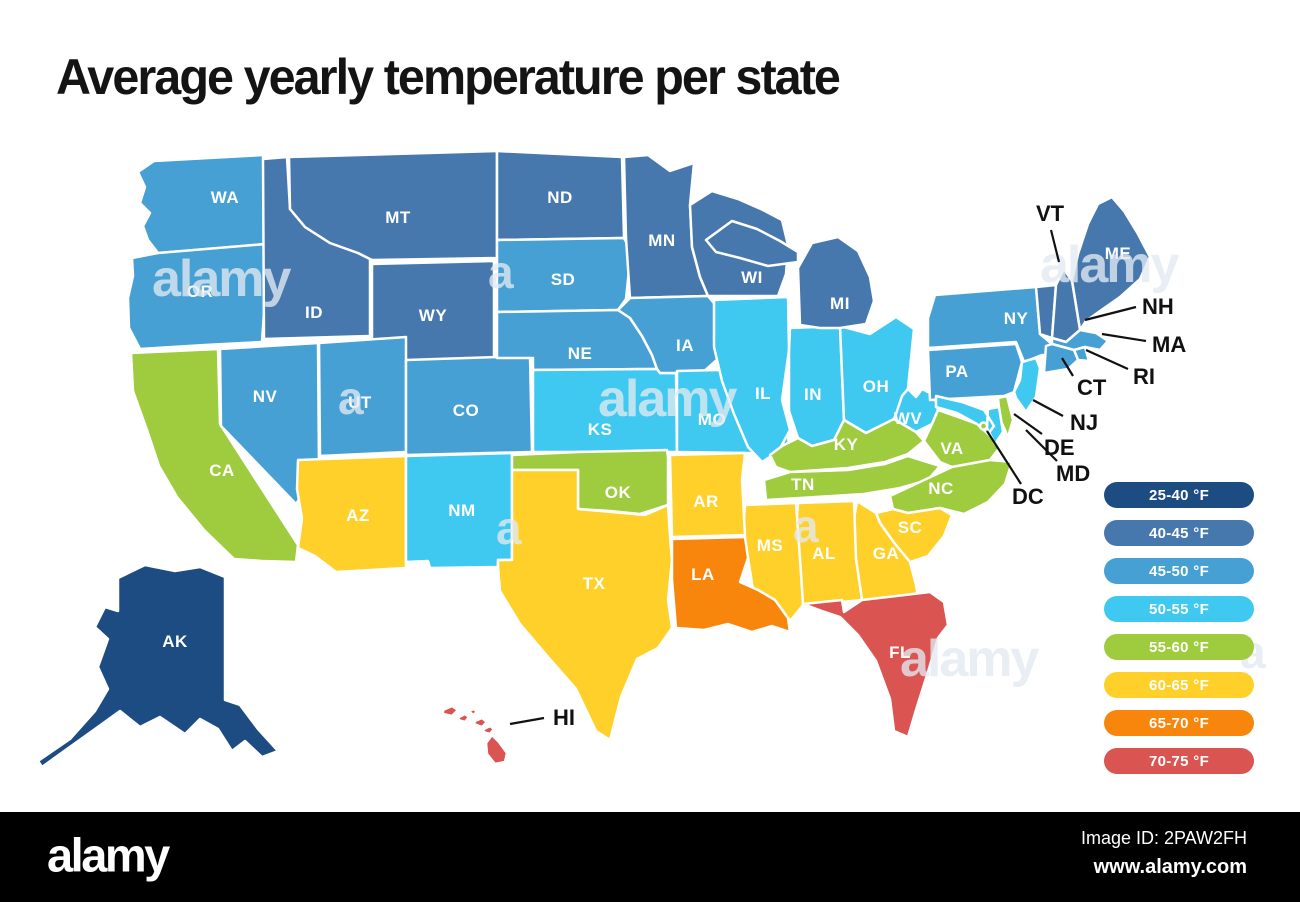  What do you see at coordinates (666, 226) in the screenshot?
I see `state-MN: MN` at bounding box center [666, 226].